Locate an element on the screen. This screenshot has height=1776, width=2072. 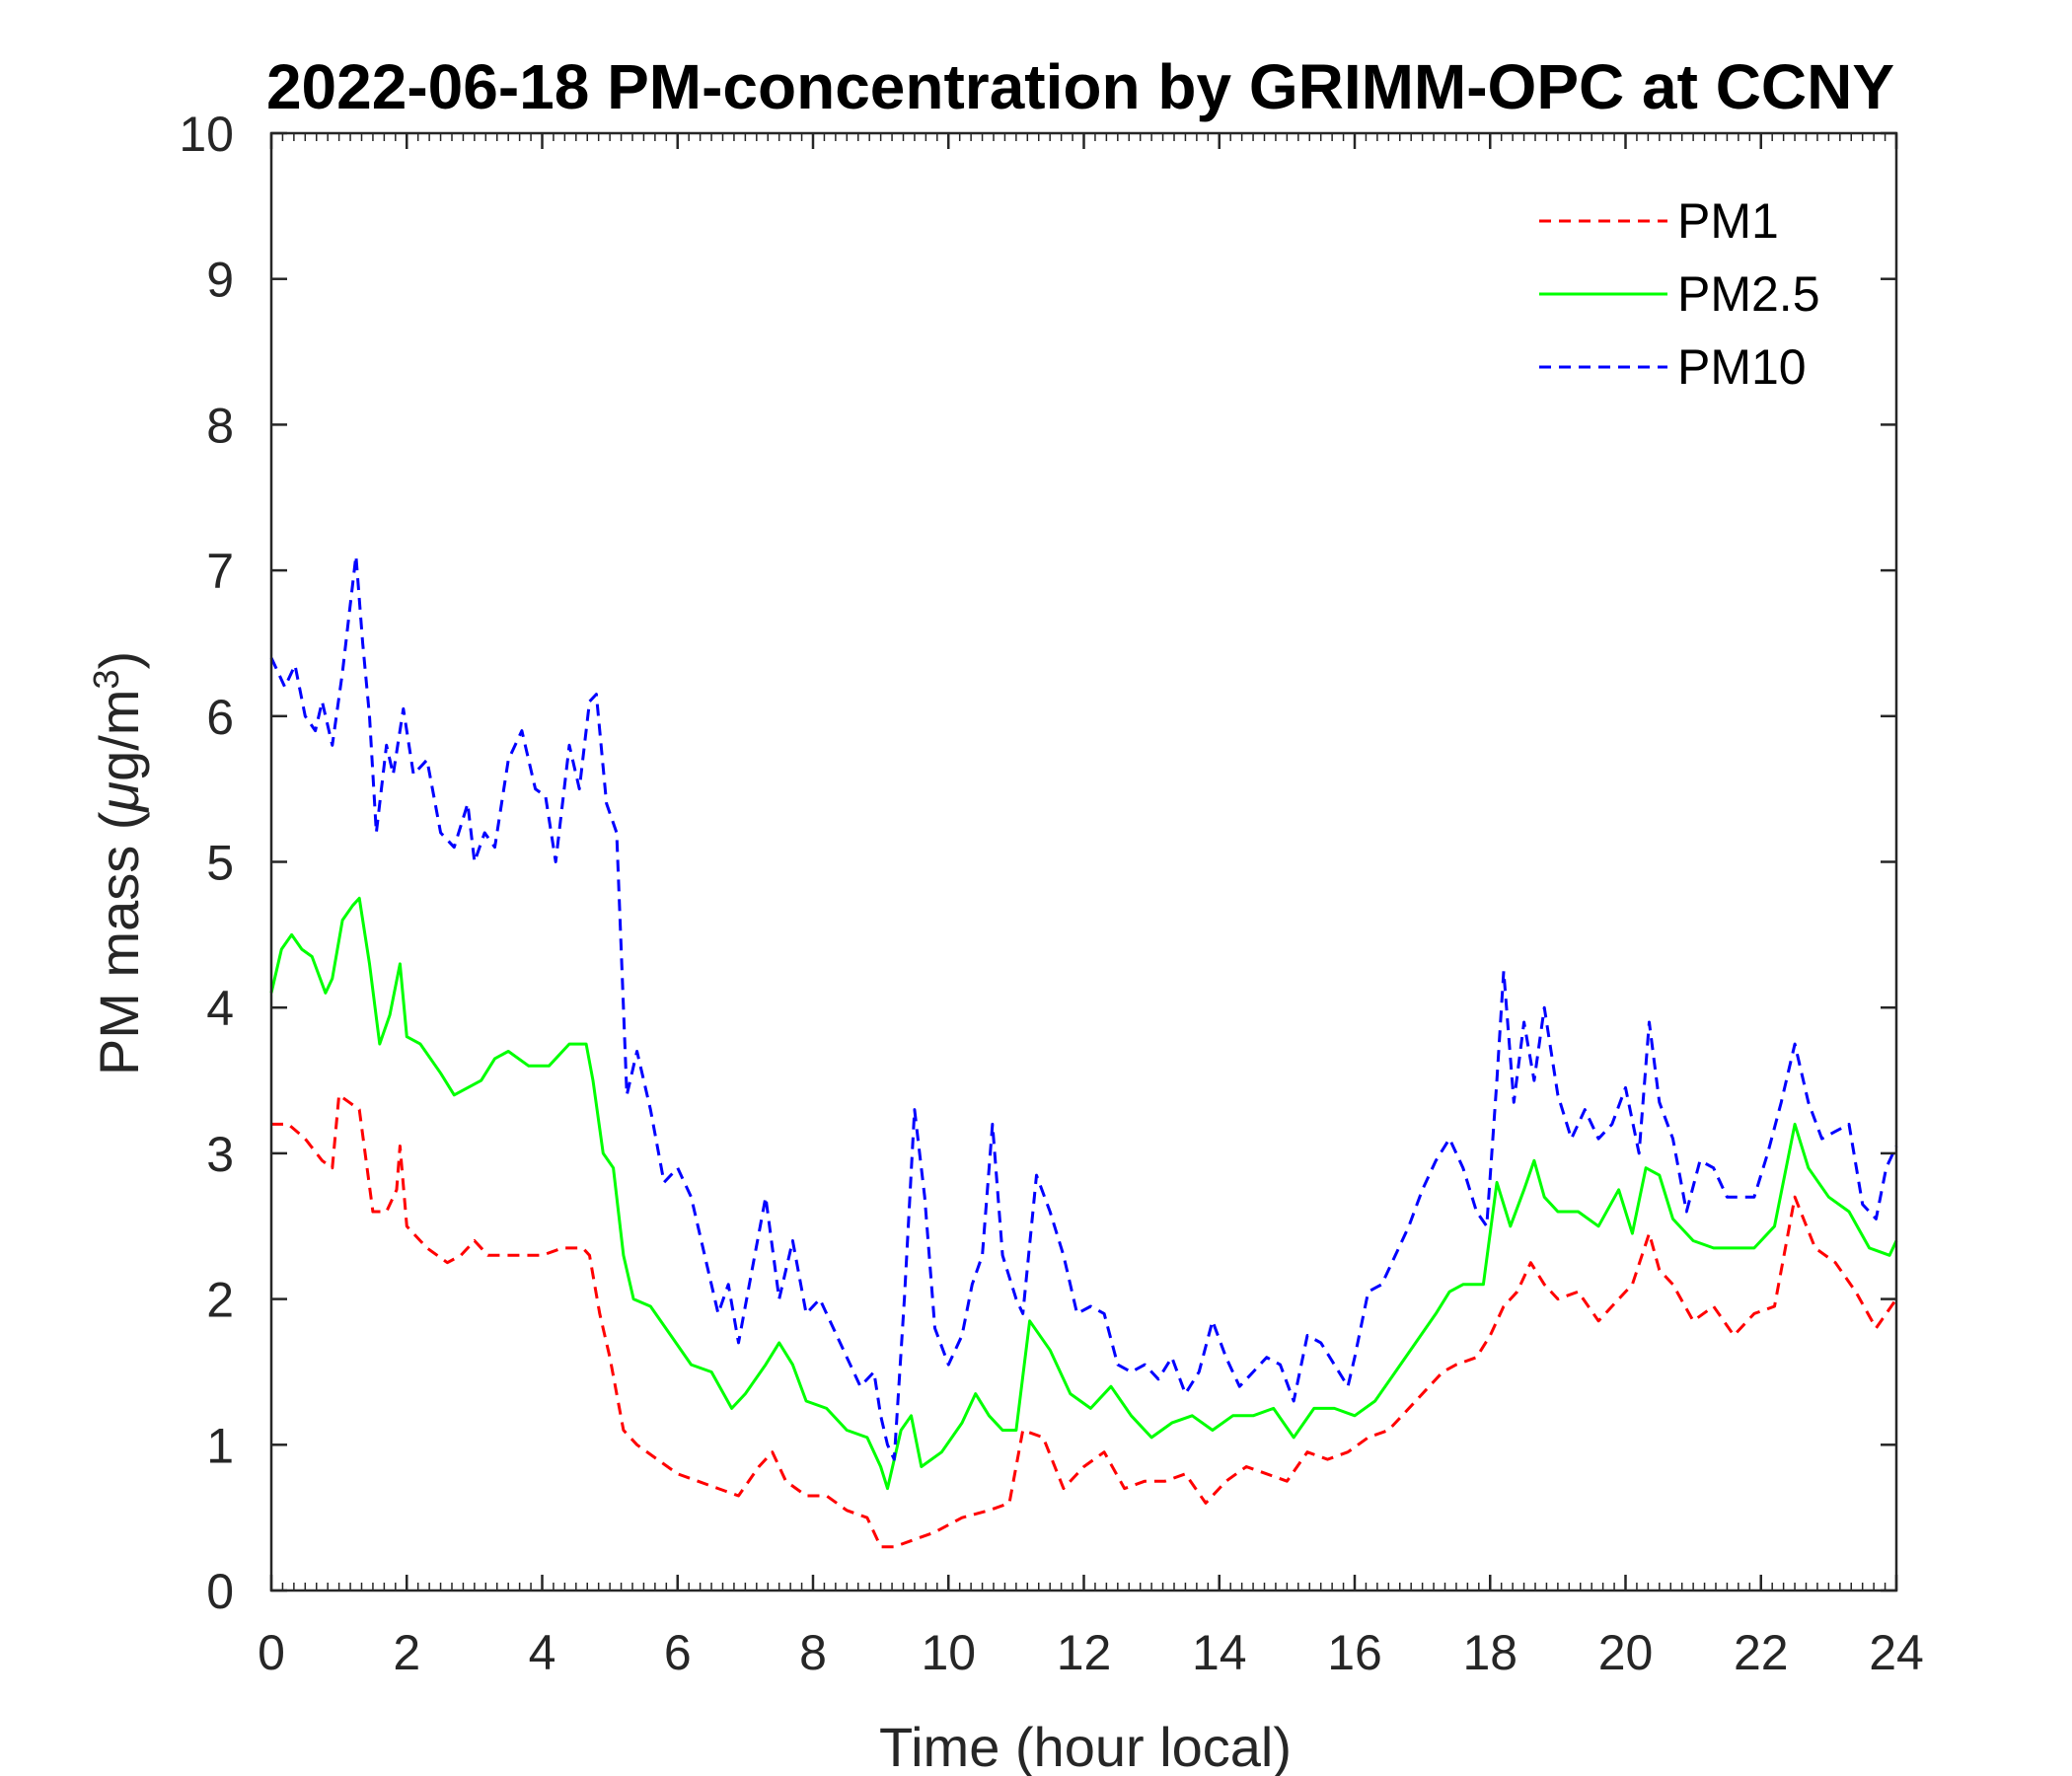
y-axis-label-close: ) is located at coordinates (119, 661).